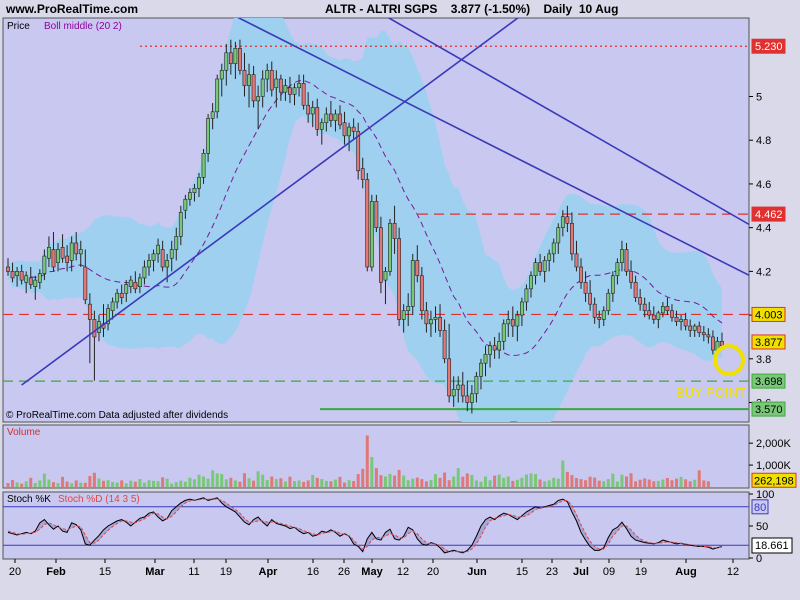 This screenshot has height=600, width=800. Describe the element at coordinates (155, 572) in the screenshot. I see `x-tick-label: Mar` at that location.